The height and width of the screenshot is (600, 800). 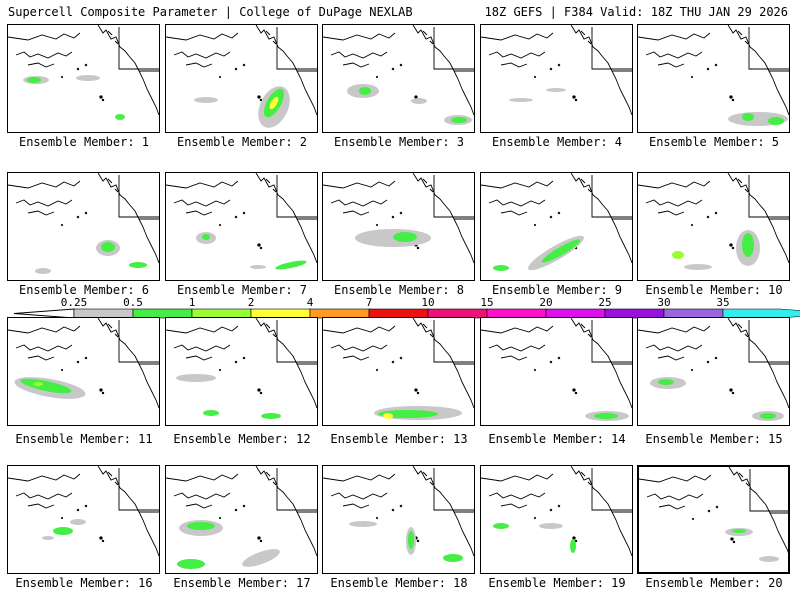 I want to click on member-6-label: Ensemble Member: 6, so click(x=84, y=290).